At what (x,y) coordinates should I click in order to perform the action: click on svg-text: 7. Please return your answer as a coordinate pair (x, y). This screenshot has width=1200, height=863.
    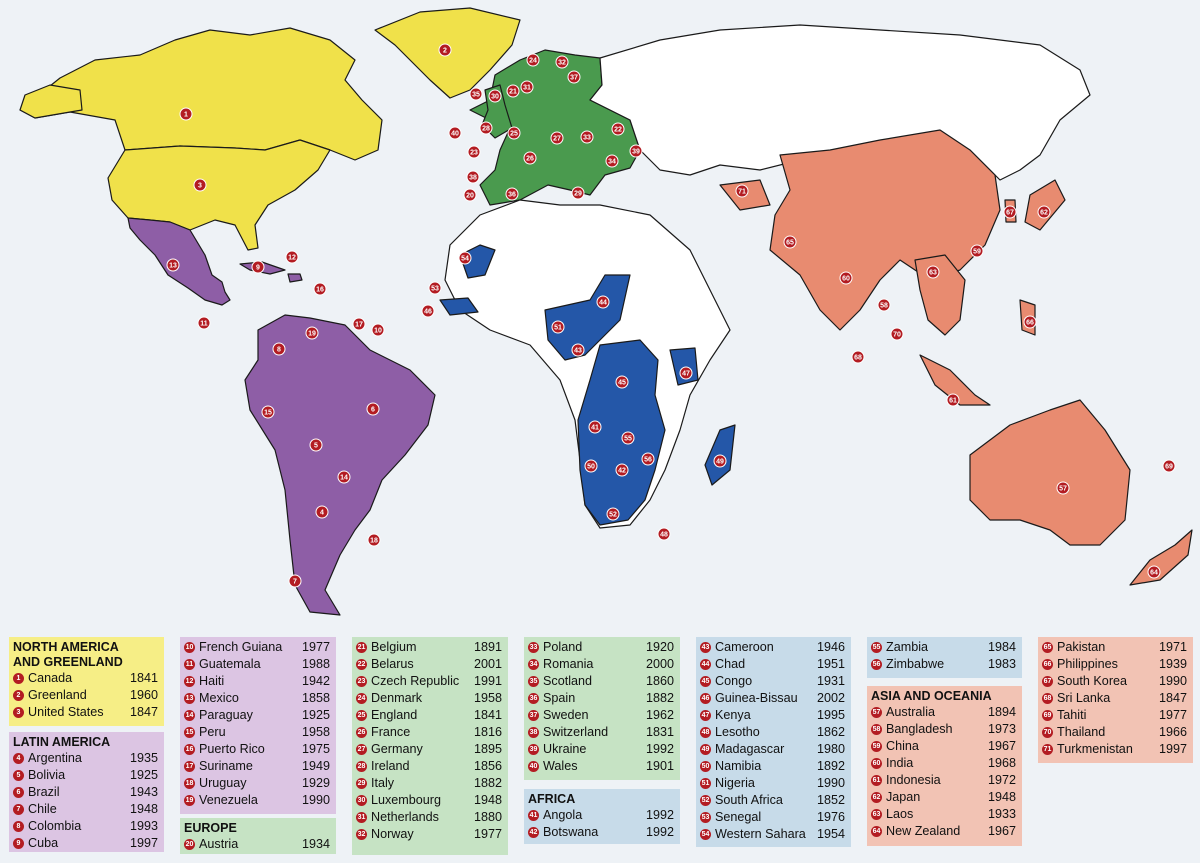
    Looking at the image, I should click on (295, 582).